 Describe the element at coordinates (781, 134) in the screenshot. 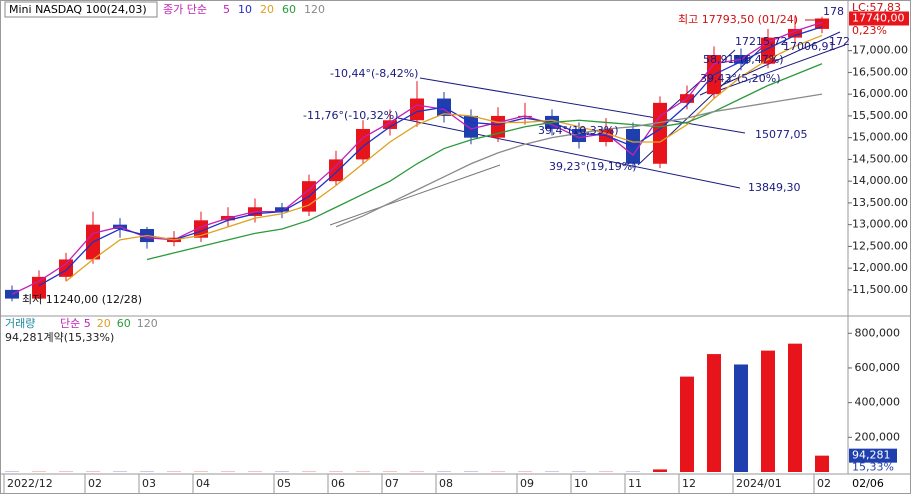

I see `annotation: 15077,05` at that location.